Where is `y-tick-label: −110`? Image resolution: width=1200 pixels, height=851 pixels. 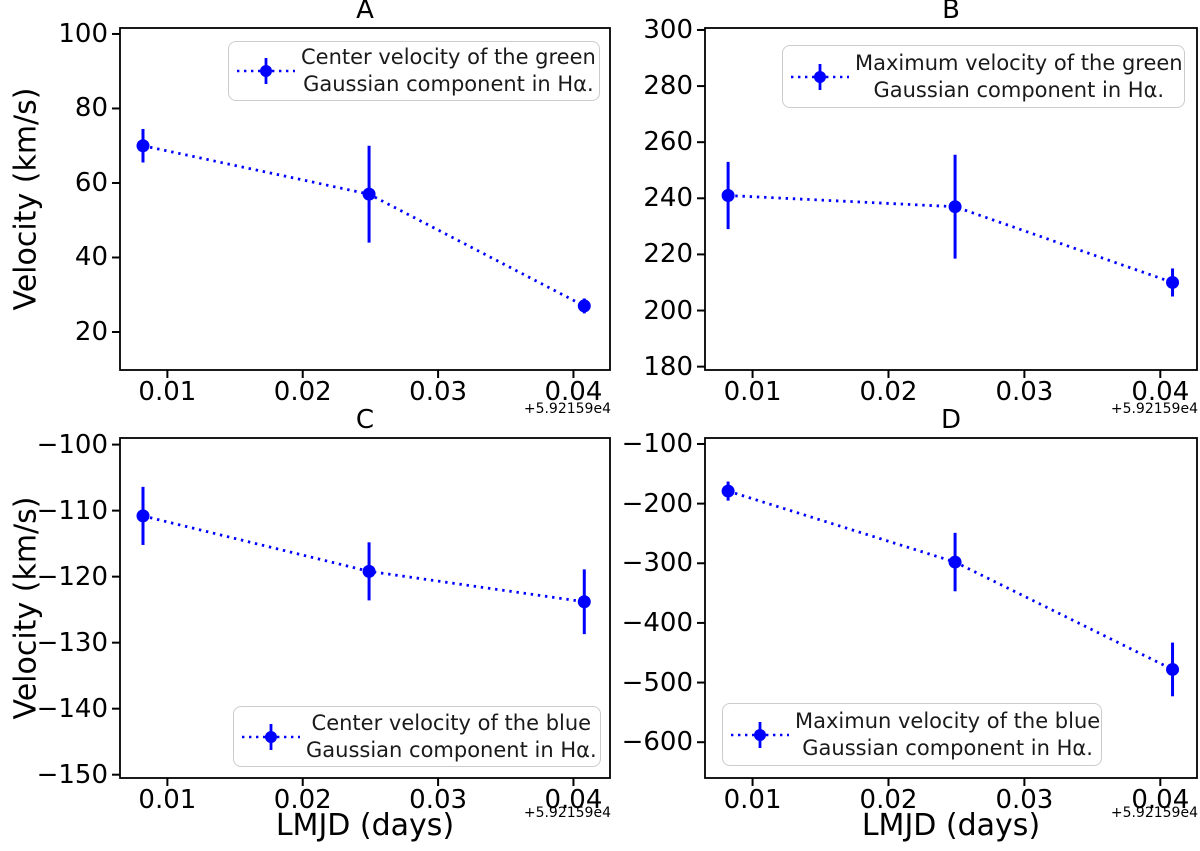
y-tick-label: −110 is located at coordinates (72, 510).